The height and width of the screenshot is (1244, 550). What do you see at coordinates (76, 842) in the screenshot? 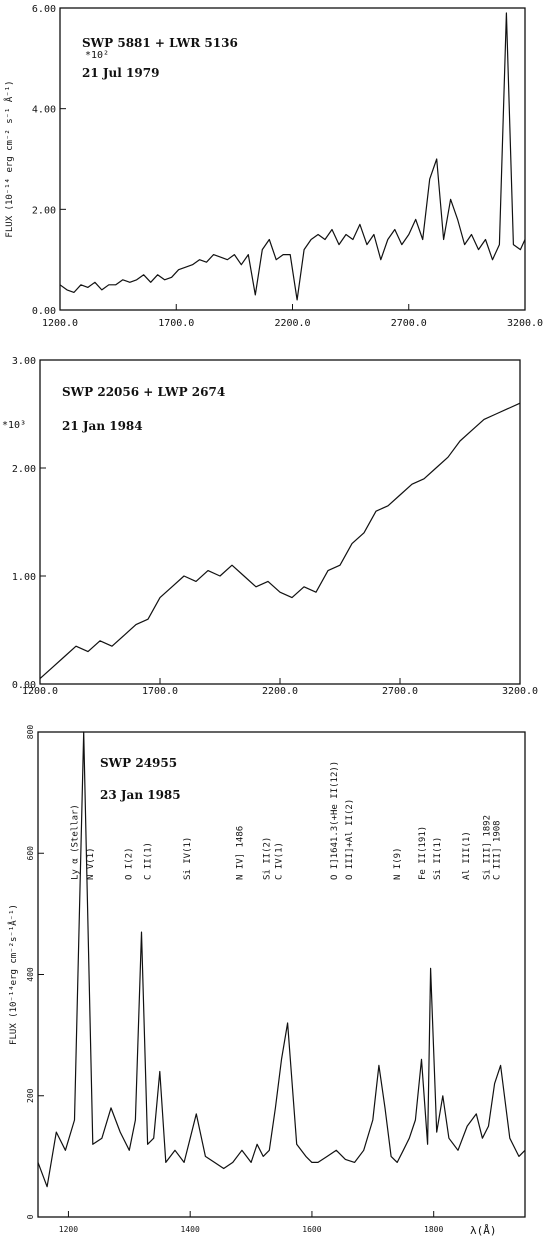
I see `c3-line-id-0: Ly α (Stellar)` at bounding box center [76, 842].